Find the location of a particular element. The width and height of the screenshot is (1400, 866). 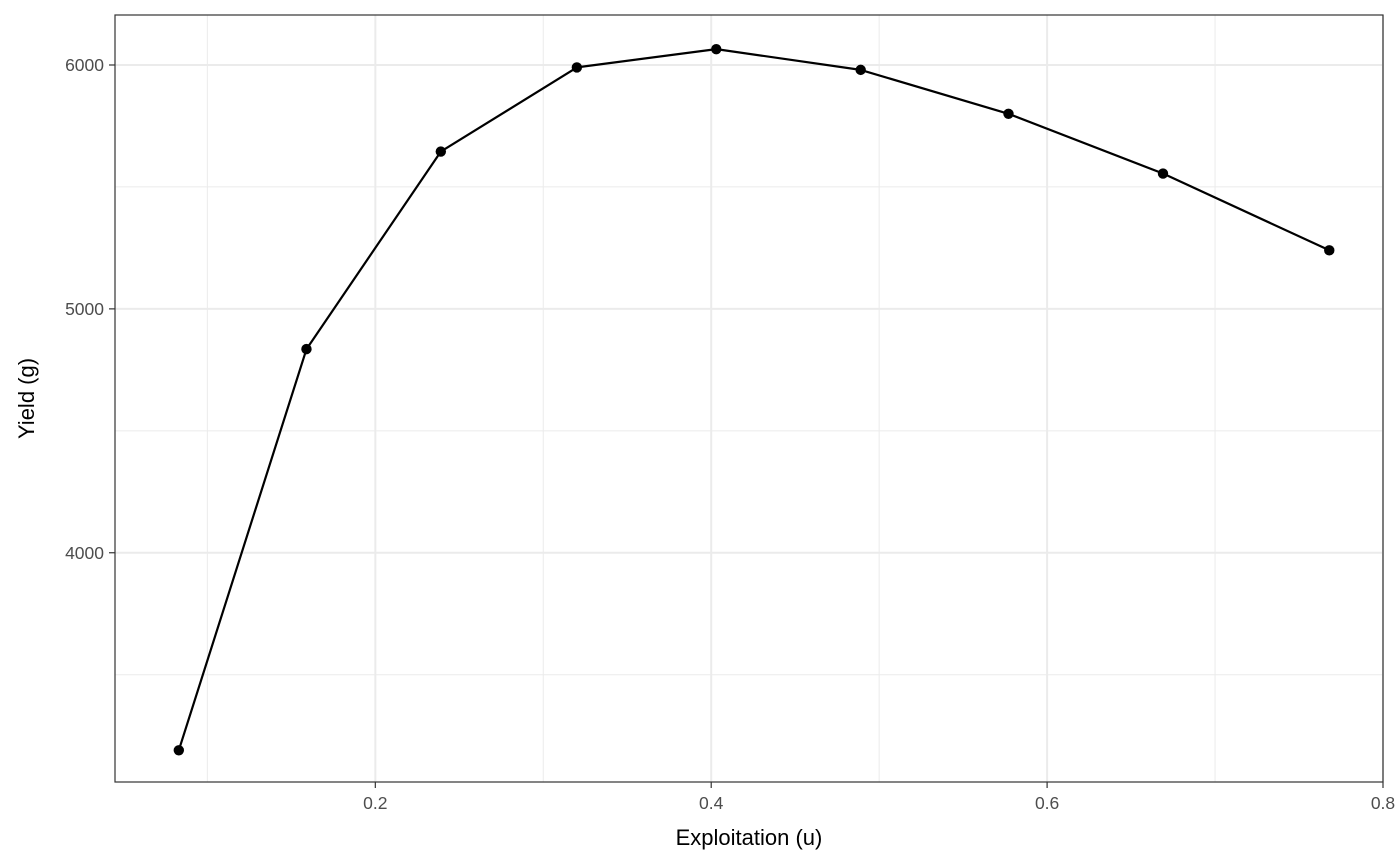

y-tick-label: 4000 is located at coordinates (84, 553).